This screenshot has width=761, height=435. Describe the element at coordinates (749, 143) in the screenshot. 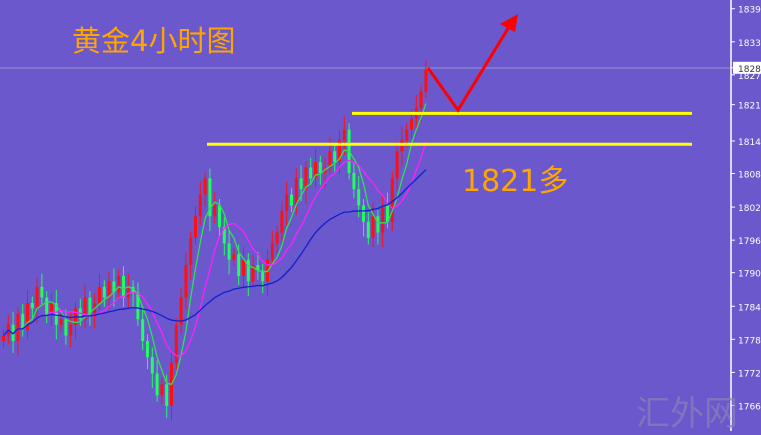

I see `y-tick-label: 1814.9` at that location.